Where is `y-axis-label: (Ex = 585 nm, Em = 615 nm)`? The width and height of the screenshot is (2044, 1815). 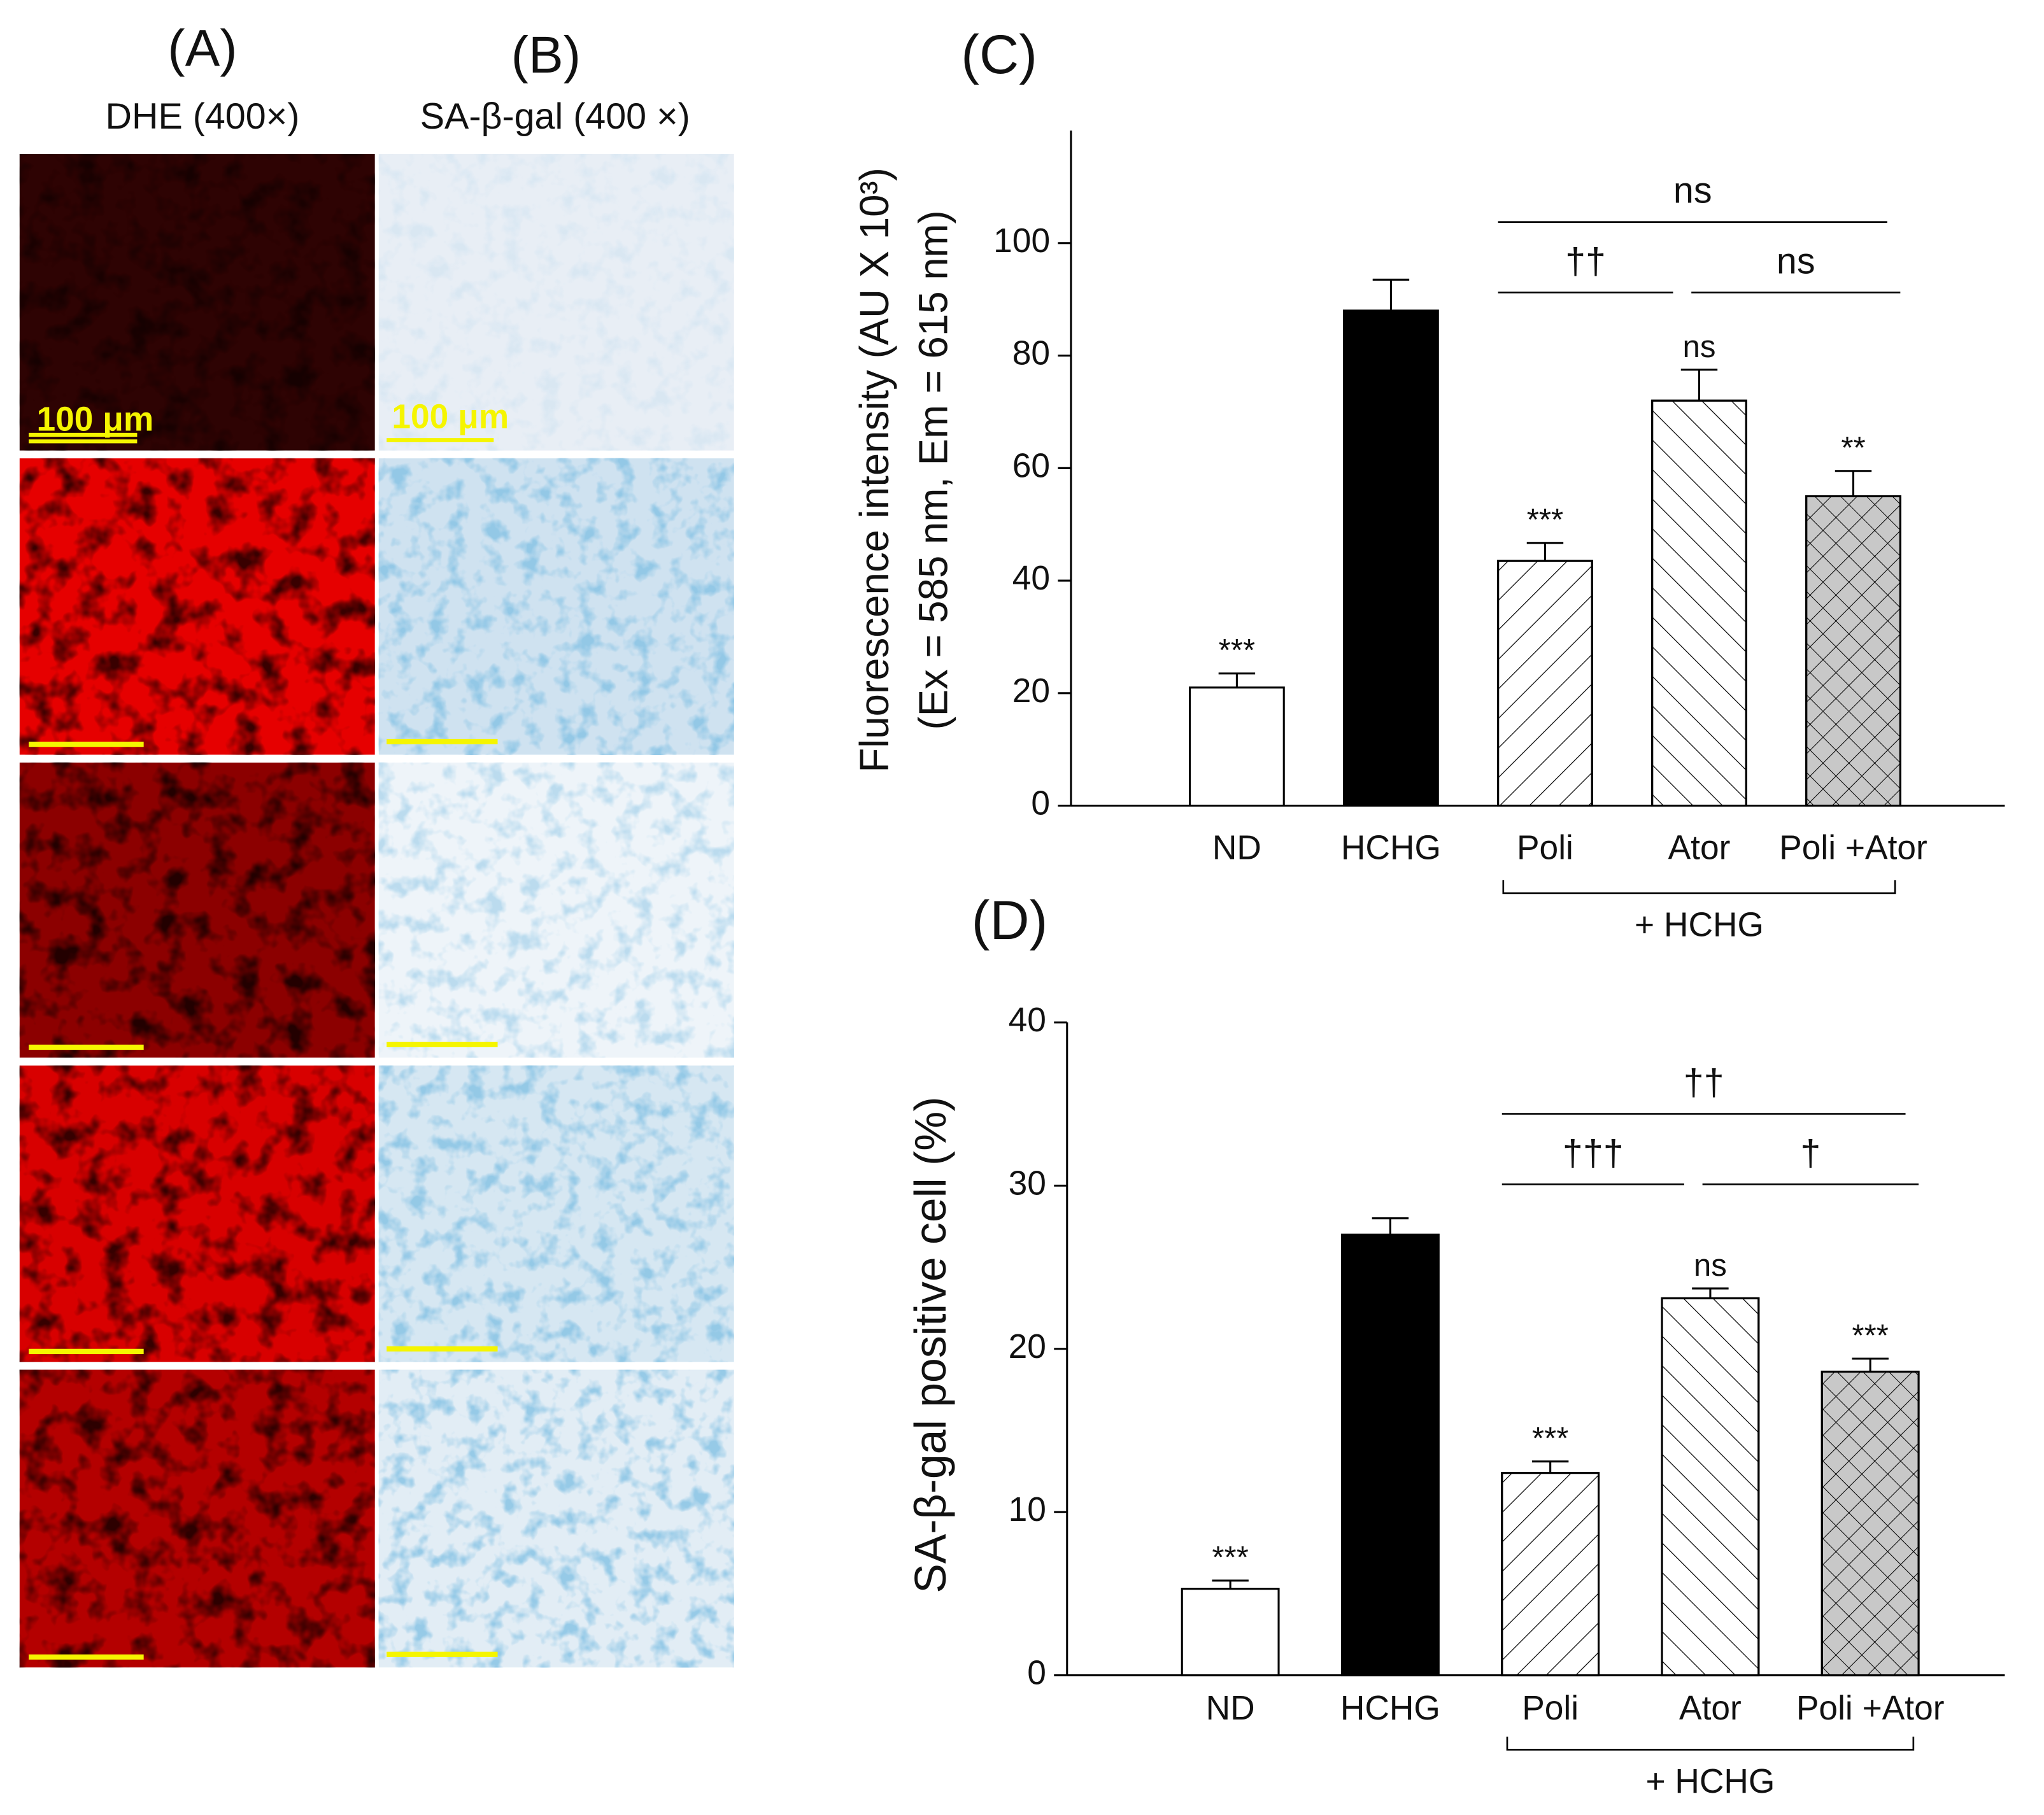 y-axis-label: (Ex = 585 nm, Em = 615 nm) is located at coordinates (934, 470).